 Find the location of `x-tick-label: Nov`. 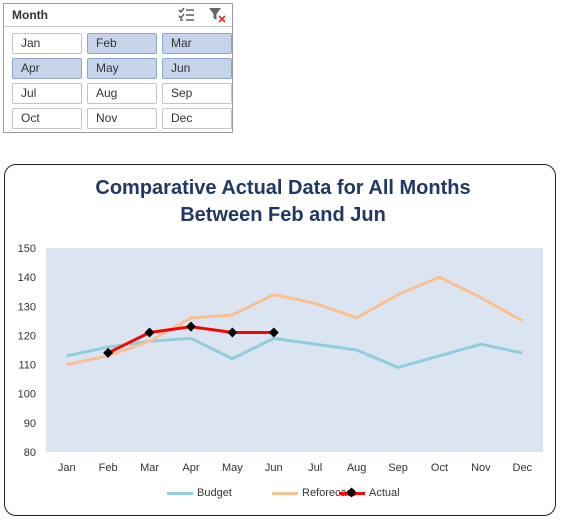

x-tick-label: Nov is located at coordinates (481, 468).